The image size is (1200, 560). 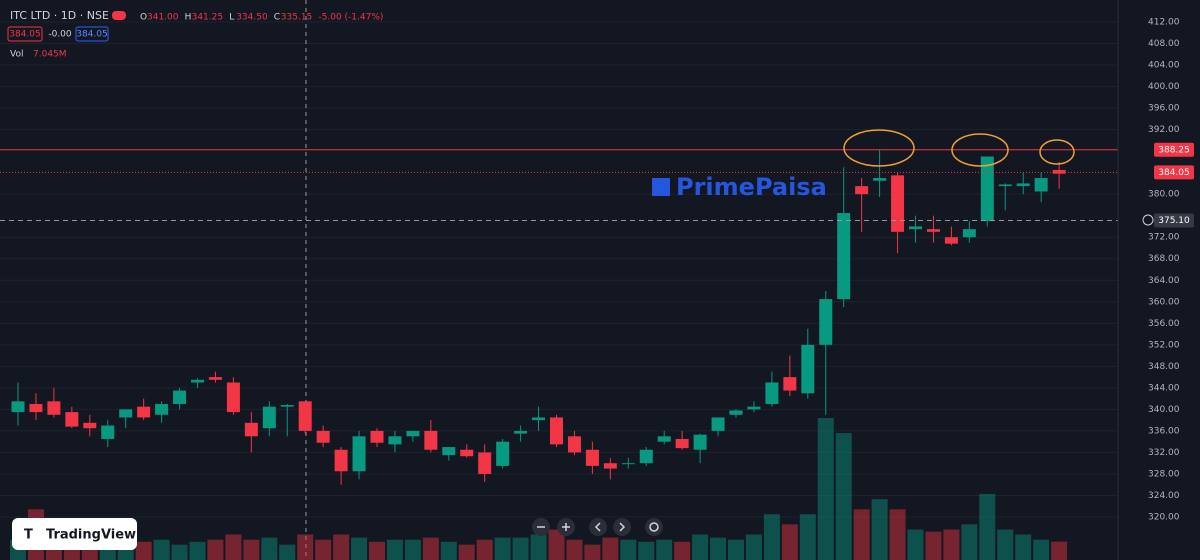 What do you see at coordinates (1164, 302) in the screenshot?
I see `y-tick-label: 360.00` at bounding box center [1164, 302].